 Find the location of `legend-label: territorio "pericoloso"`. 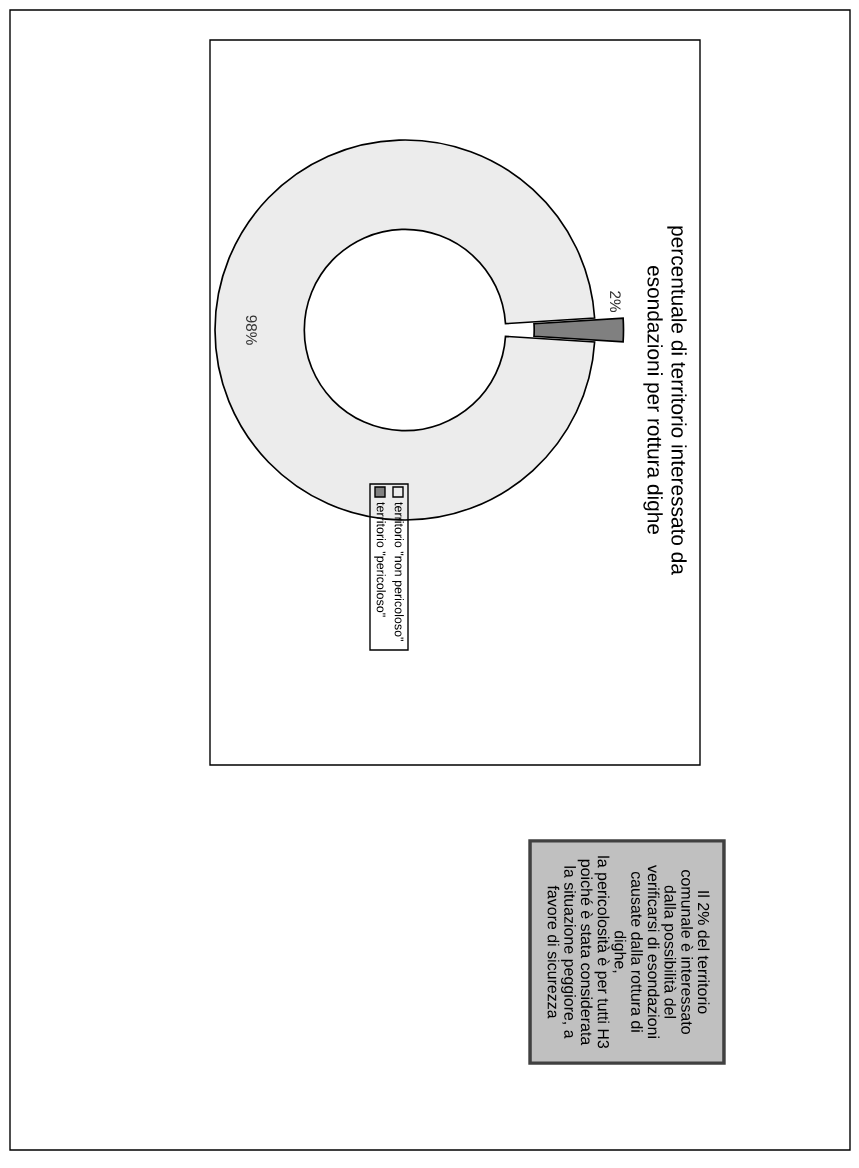

legend-label: territorio "pericoloso" is located at coordinates (380, 559).